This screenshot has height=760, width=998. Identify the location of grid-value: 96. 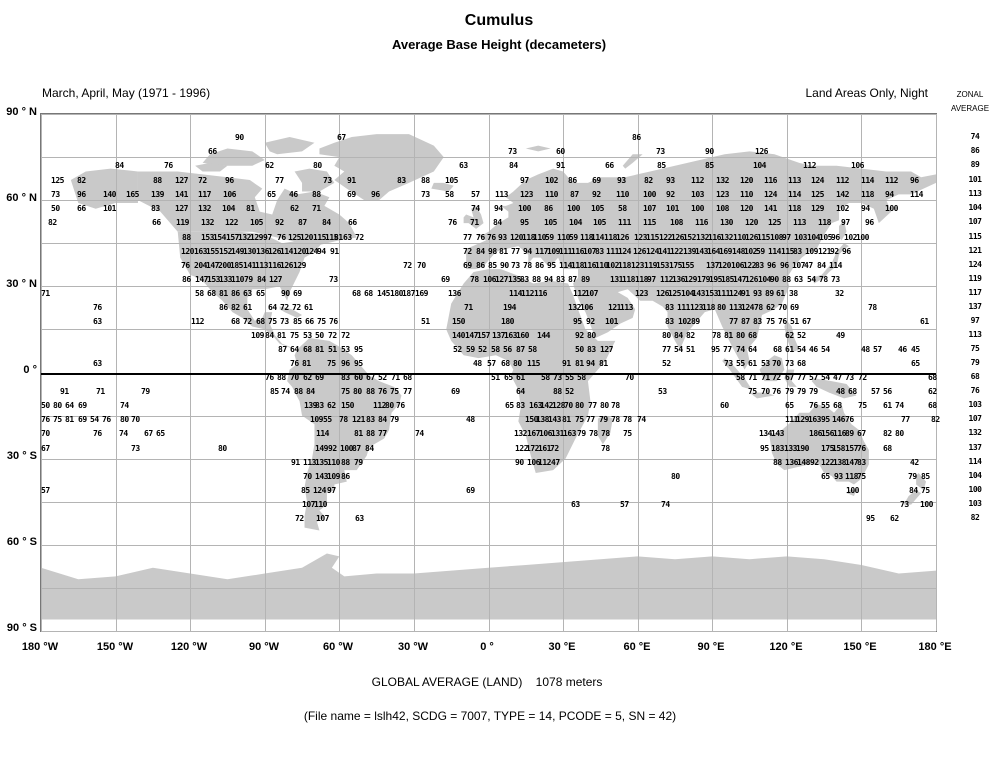
(784, 265).